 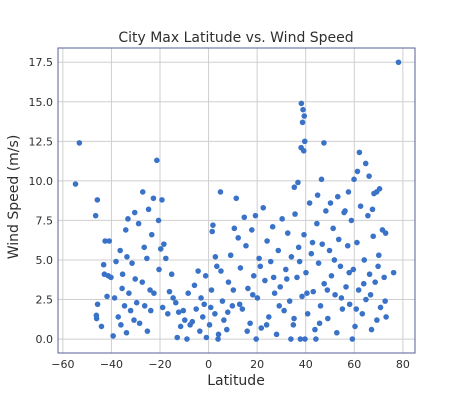 I want to click on x-tick-label: −20, so click(x=159, y=364).